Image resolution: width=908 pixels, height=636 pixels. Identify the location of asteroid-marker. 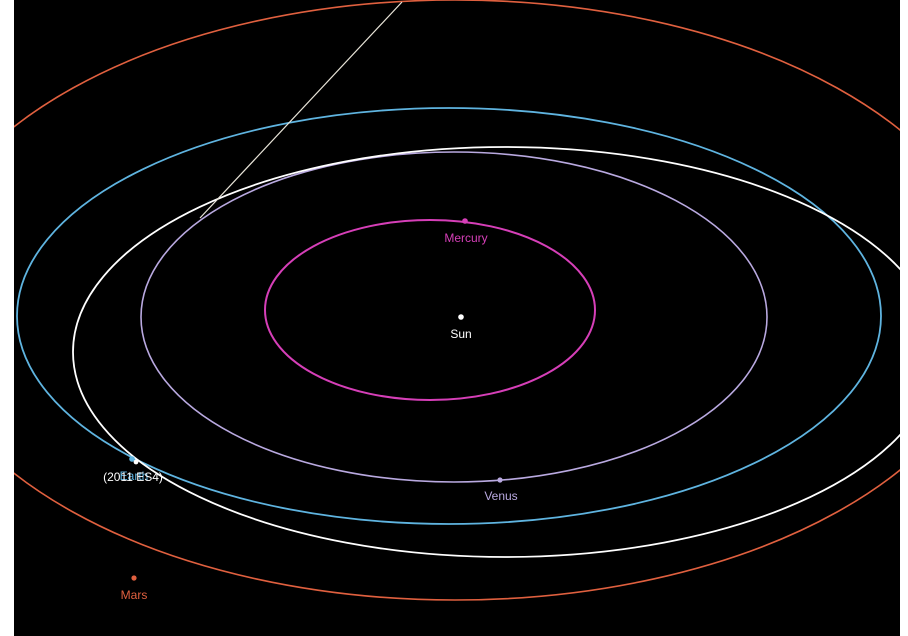
(136, 462).